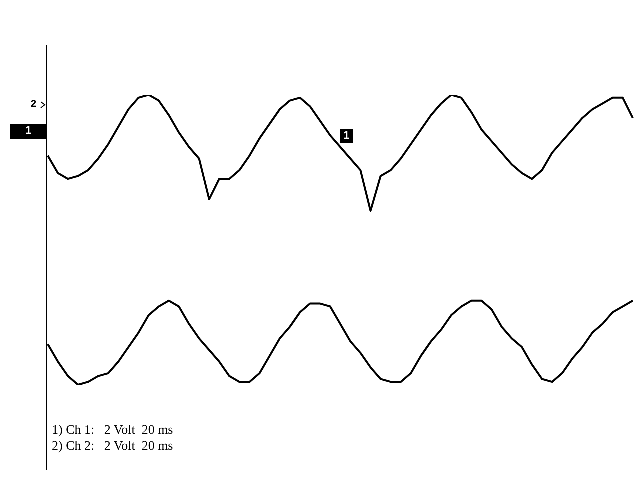 The width and height of the screenshot is (637, 490). I want to click on text: 1) Ch 1: 2 Volt 20 ms, so click(113, 430).